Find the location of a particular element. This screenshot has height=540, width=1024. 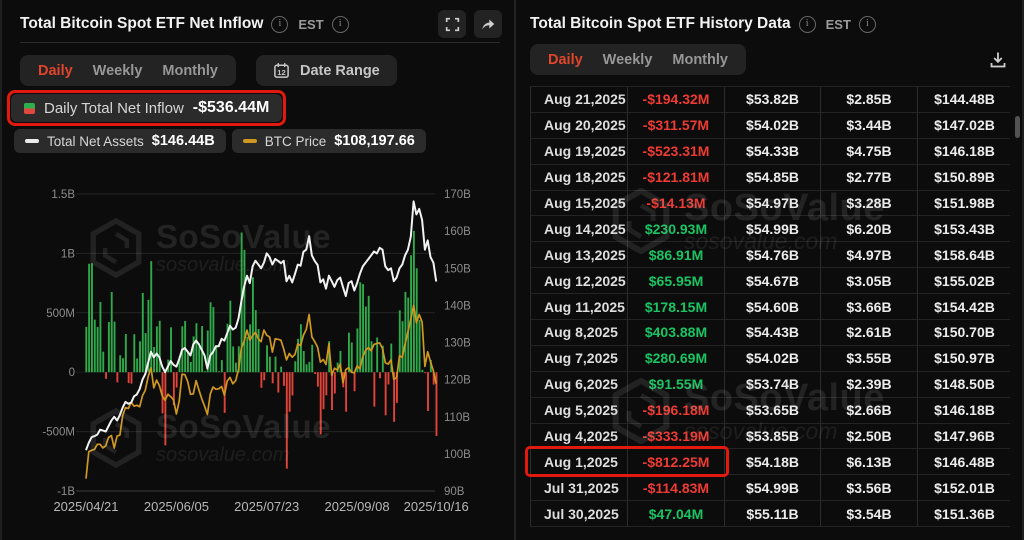

table-row: Aug 4,2025 -$333.19M $53.85B $2.50B $147.96B is located at coordinates (770, 436).